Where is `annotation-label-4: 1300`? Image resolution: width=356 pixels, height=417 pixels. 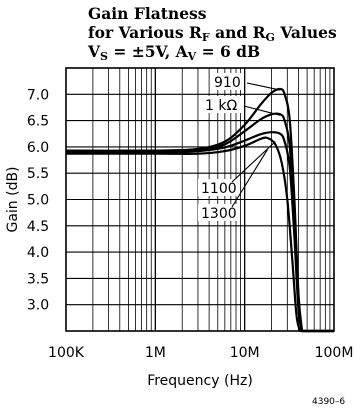 annotation-label-4: 1300 is located at coordinates (219, 214).